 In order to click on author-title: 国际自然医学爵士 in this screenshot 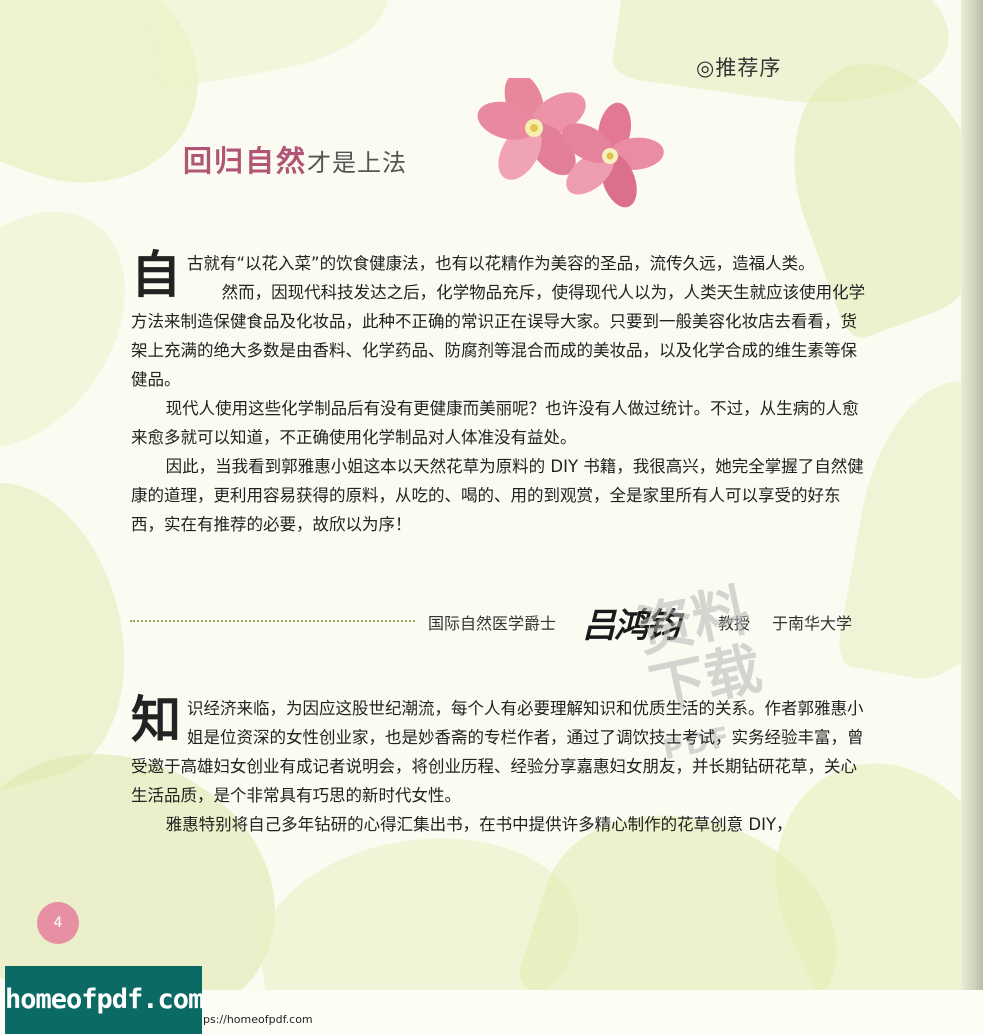, I will do `click(492, 623)`.